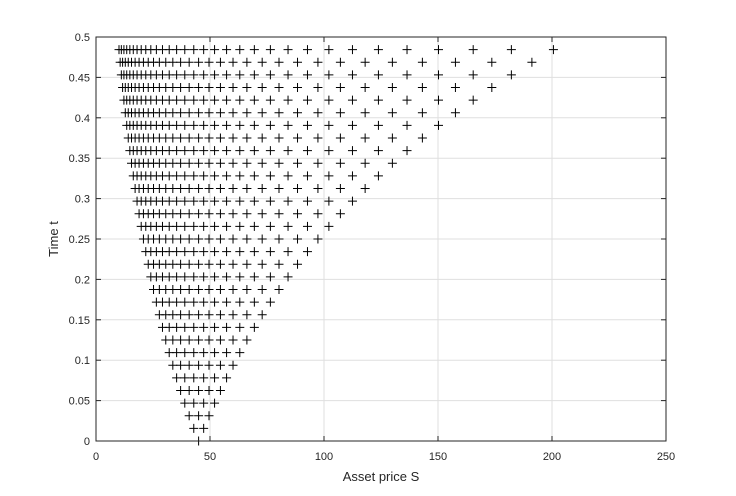  I want to click on y-tick-label: 0.3, so click(82, 200).